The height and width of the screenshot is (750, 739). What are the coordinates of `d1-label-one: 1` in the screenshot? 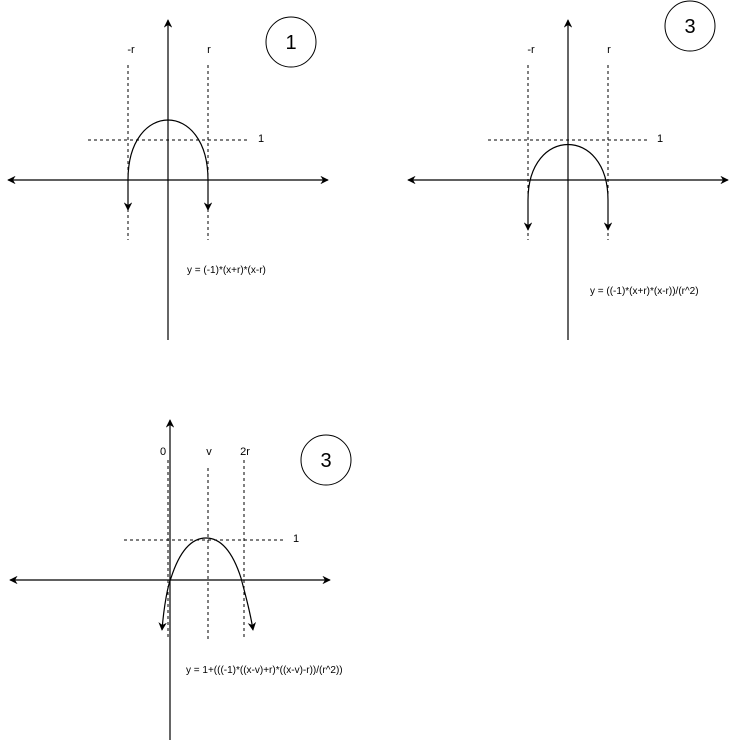 It's located at (261, 139).